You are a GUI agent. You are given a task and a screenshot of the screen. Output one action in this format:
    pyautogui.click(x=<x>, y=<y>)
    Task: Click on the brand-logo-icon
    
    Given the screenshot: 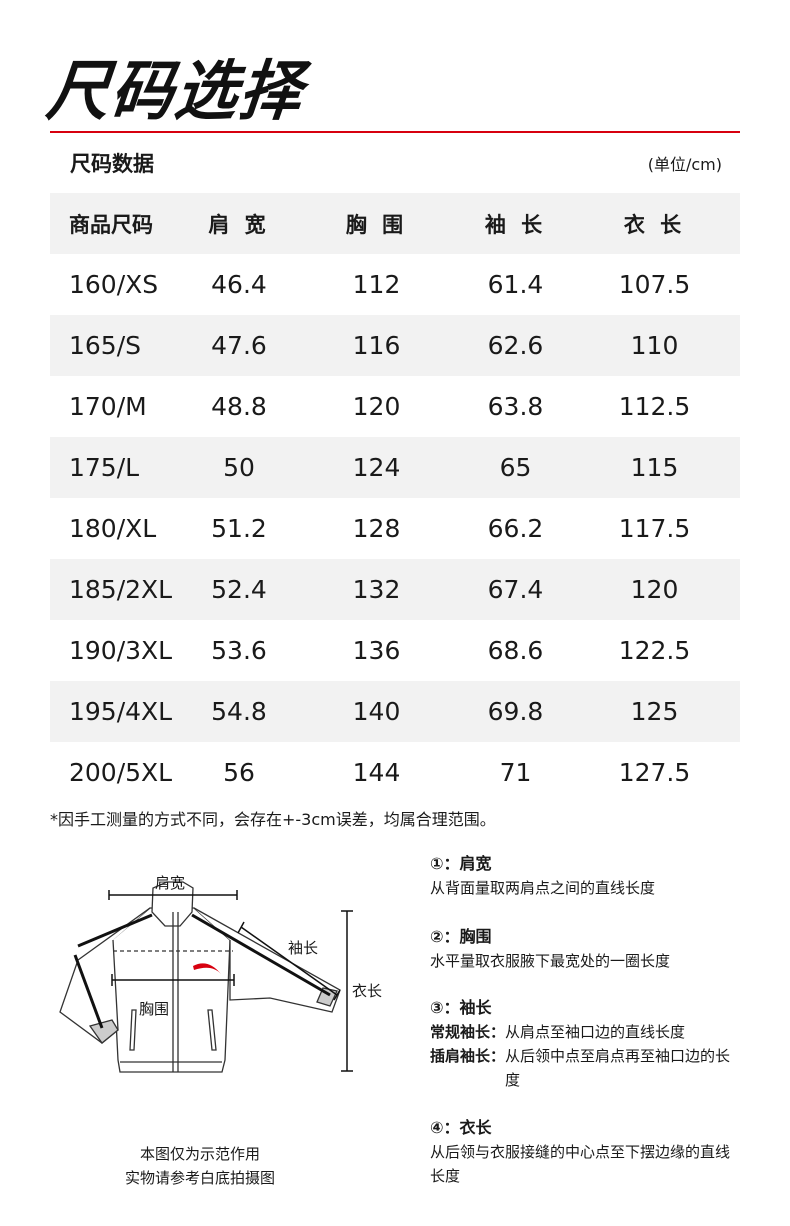 What is the action you would take?
    pyautogui.click(x=207, y=968)
    